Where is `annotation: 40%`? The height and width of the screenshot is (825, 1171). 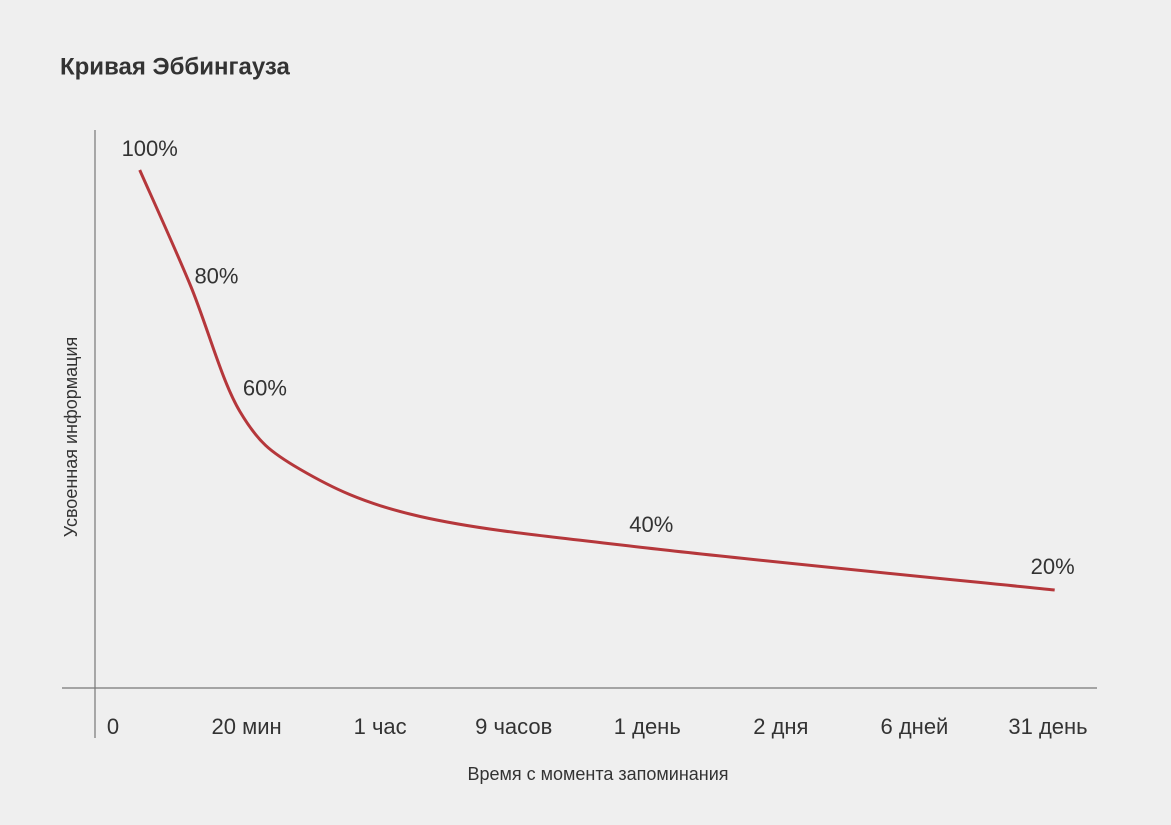 annotation: 40% is located at coordinates (651, 524).